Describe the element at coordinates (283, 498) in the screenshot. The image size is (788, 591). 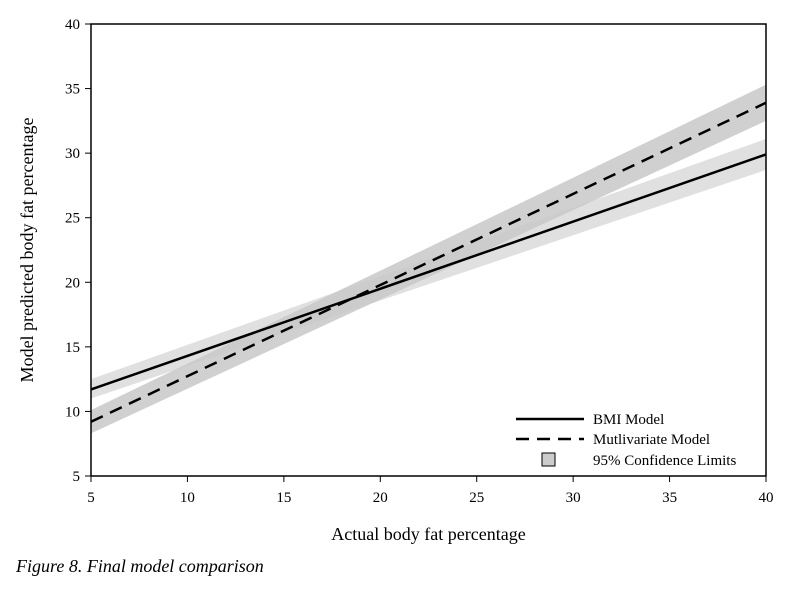
I see `x-tick-label: 15` at that location.